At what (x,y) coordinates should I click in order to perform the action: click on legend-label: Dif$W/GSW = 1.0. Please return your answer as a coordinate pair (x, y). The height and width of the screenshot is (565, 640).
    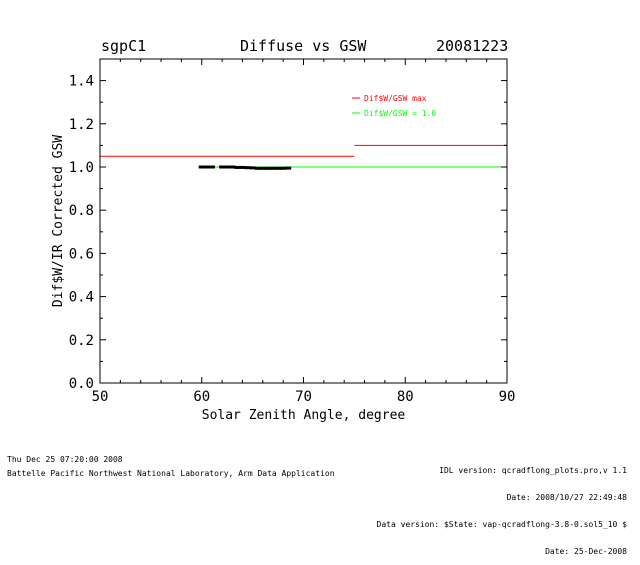
    Looking at the image, I should click on (400, 113).